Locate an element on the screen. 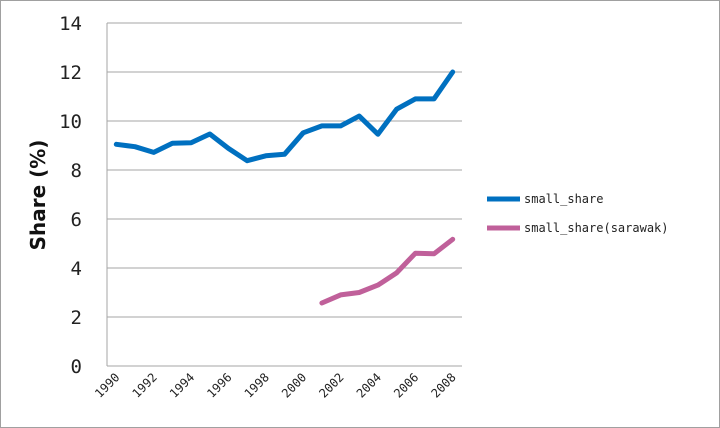  legend-label: small_share(sarawak) is located at coordinates (596, 228).